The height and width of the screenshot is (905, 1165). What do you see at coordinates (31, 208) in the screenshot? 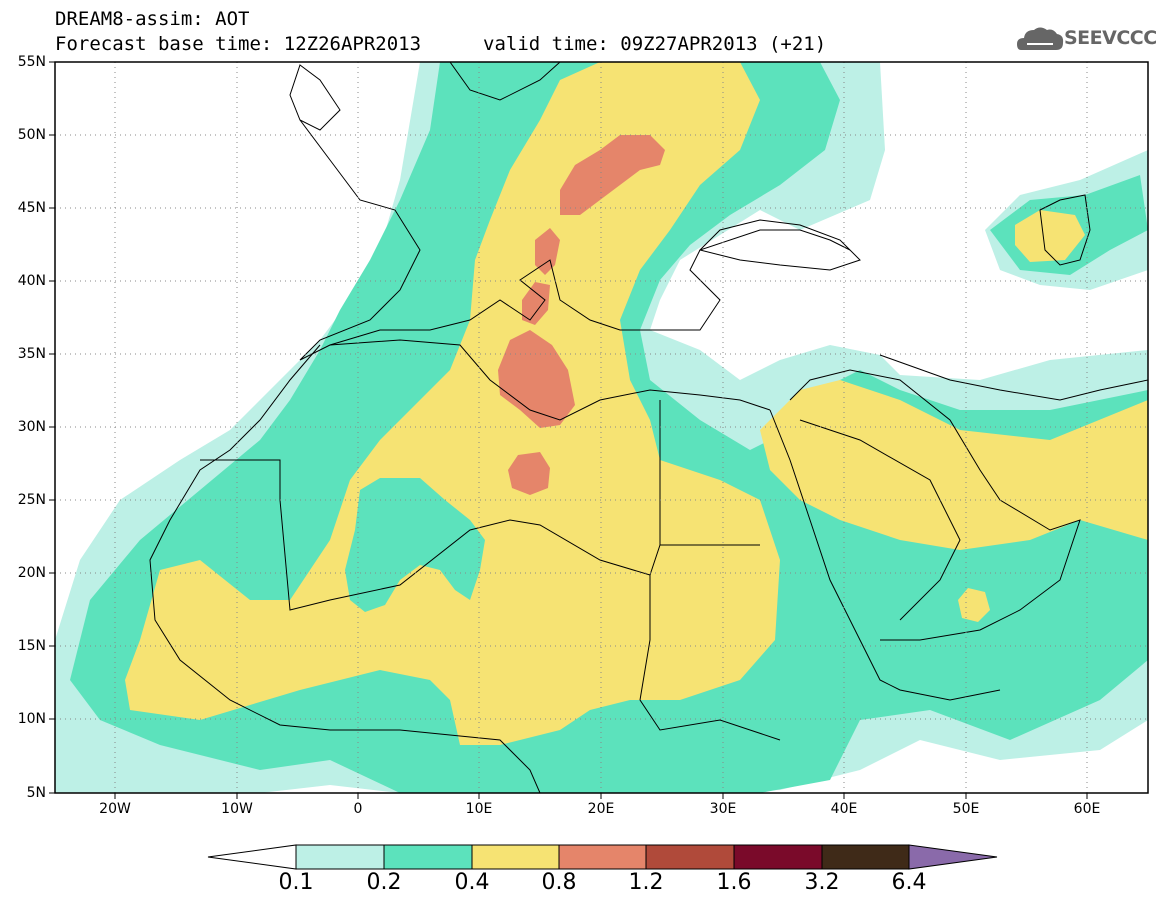
I see `lat-label: 45N` at bounding box center [31, 208].